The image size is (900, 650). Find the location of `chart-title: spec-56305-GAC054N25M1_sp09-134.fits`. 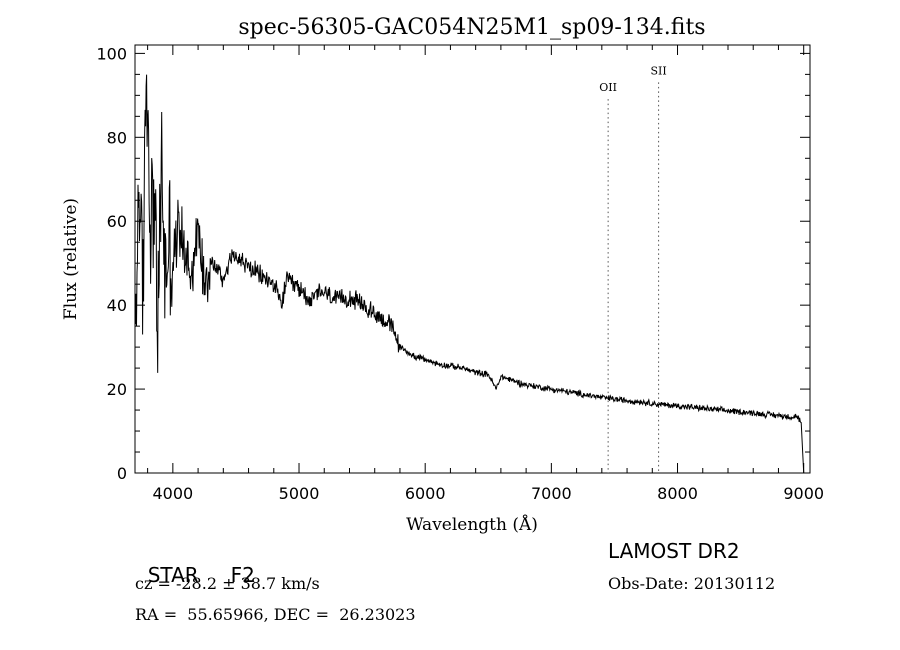

chart-title: spec-56305-GAC054N25M1_sp09-134.fits is located at coordinates (471, 27).